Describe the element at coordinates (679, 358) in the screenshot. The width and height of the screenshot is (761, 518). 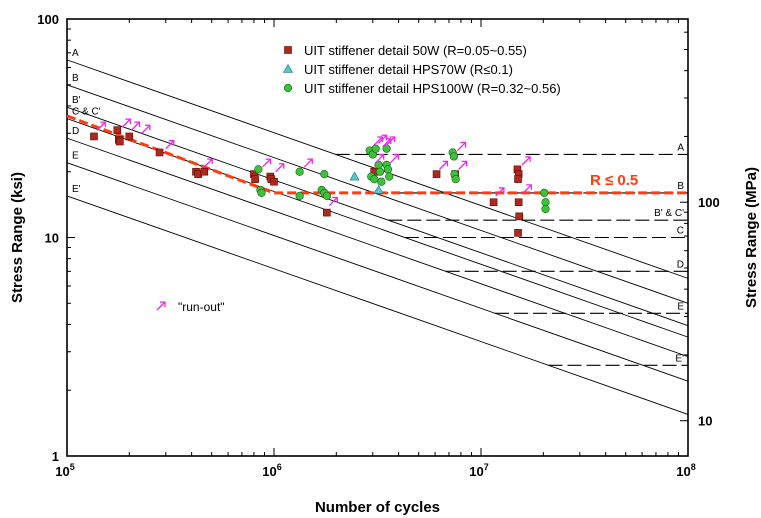
I see `cafl-label: E'` at that location.